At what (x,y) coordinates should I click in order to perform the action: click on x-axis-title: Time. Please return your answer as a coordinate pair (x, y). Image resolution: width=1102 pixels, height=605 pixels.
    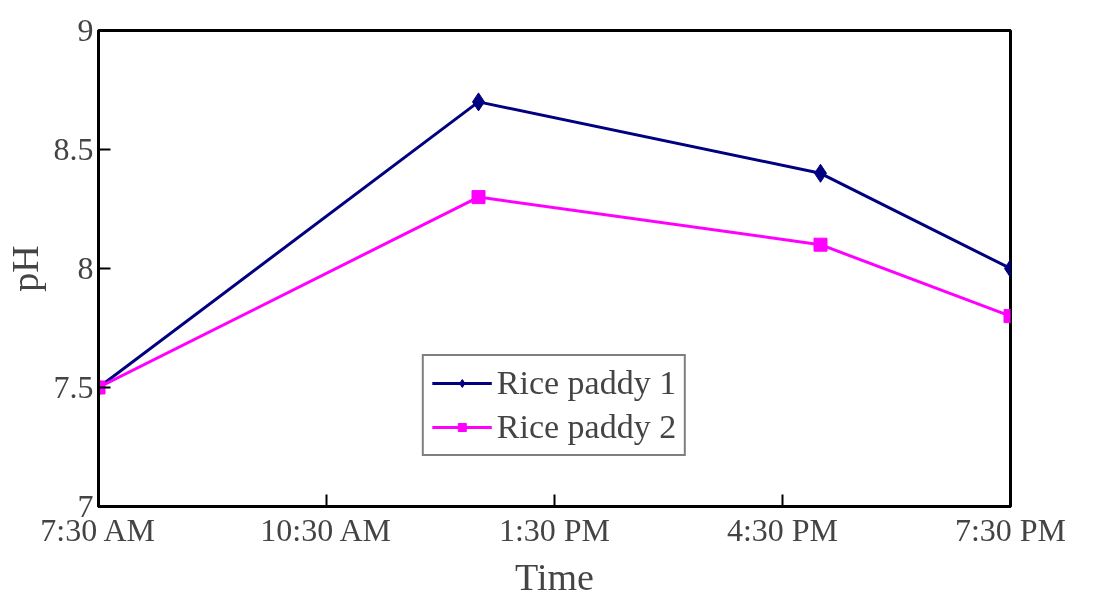
    Looking at the image, I should click on (554, 576).